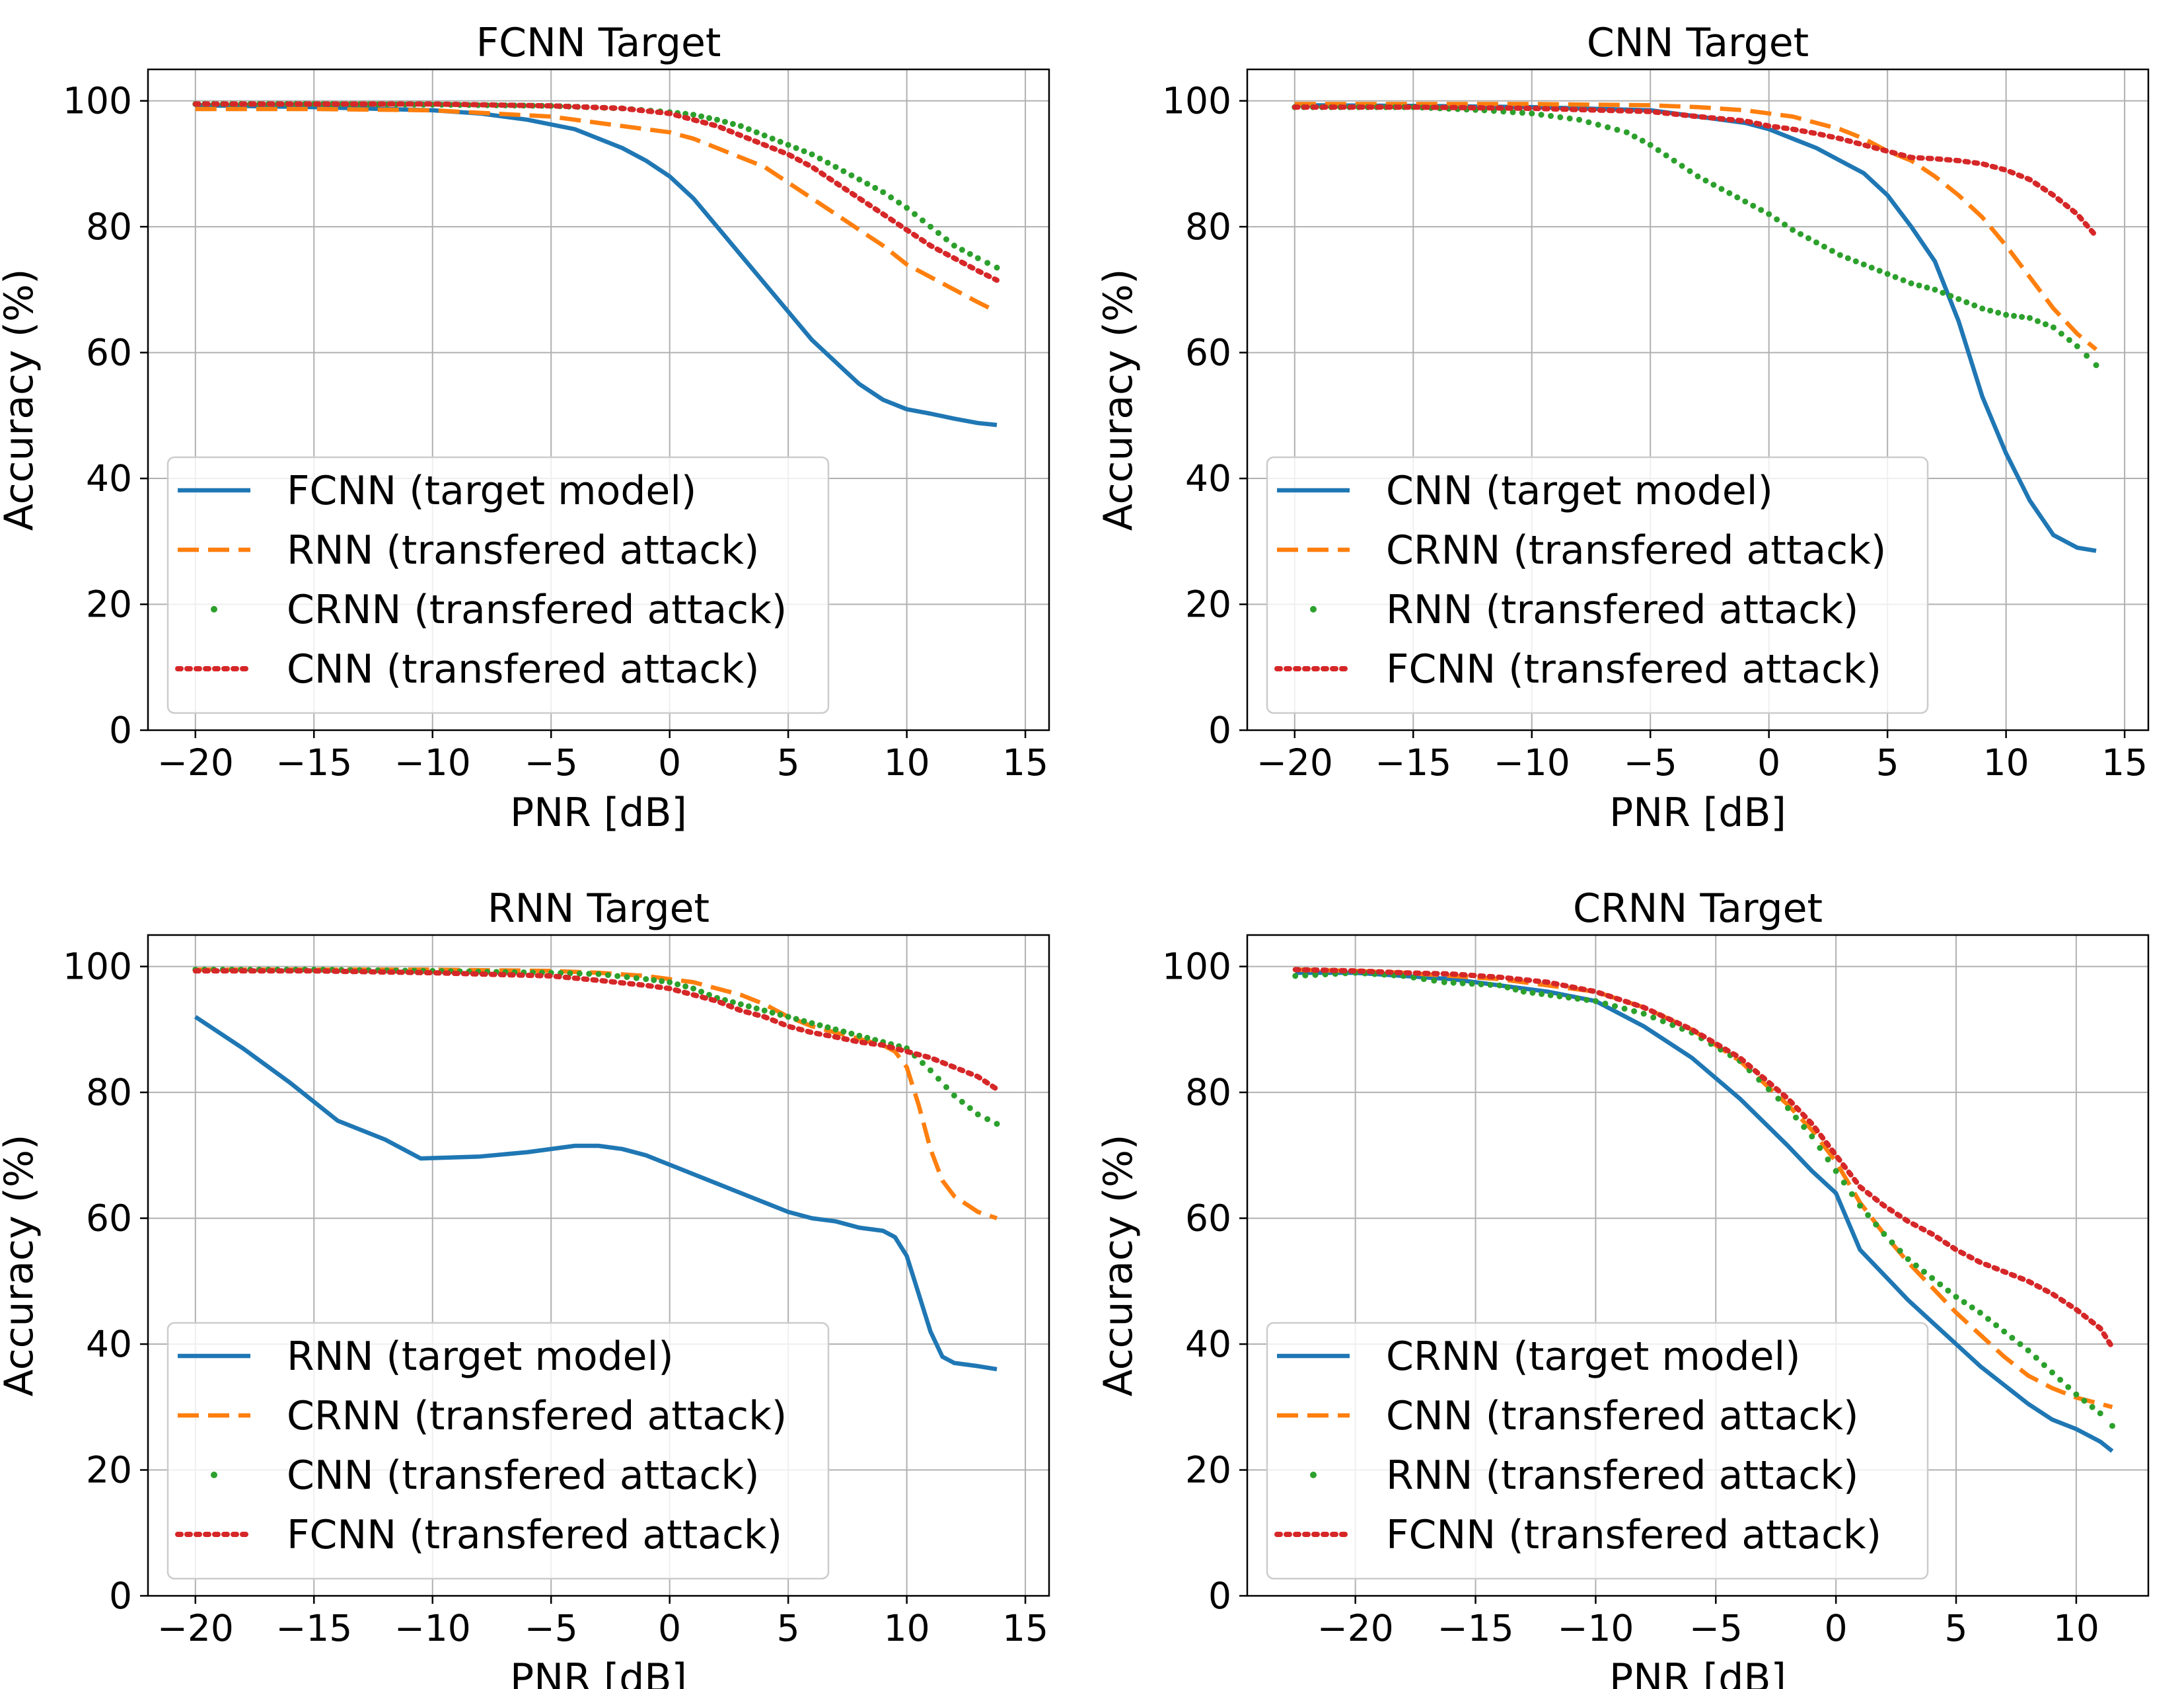  Describe the element at coordinates (2006, 762) in the screenshot. I see `x-tick-label: 10` at that location.